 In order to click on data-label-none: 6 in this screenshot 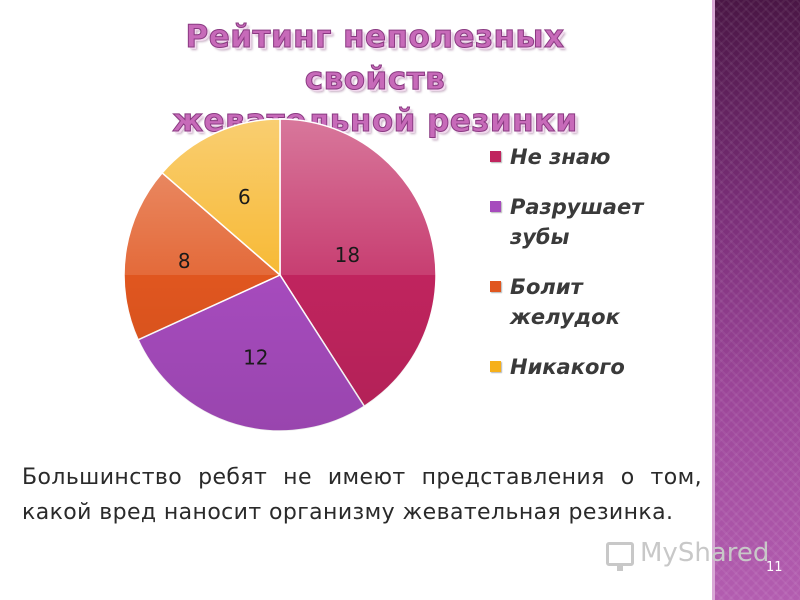, I will do `click(244, 197)`.